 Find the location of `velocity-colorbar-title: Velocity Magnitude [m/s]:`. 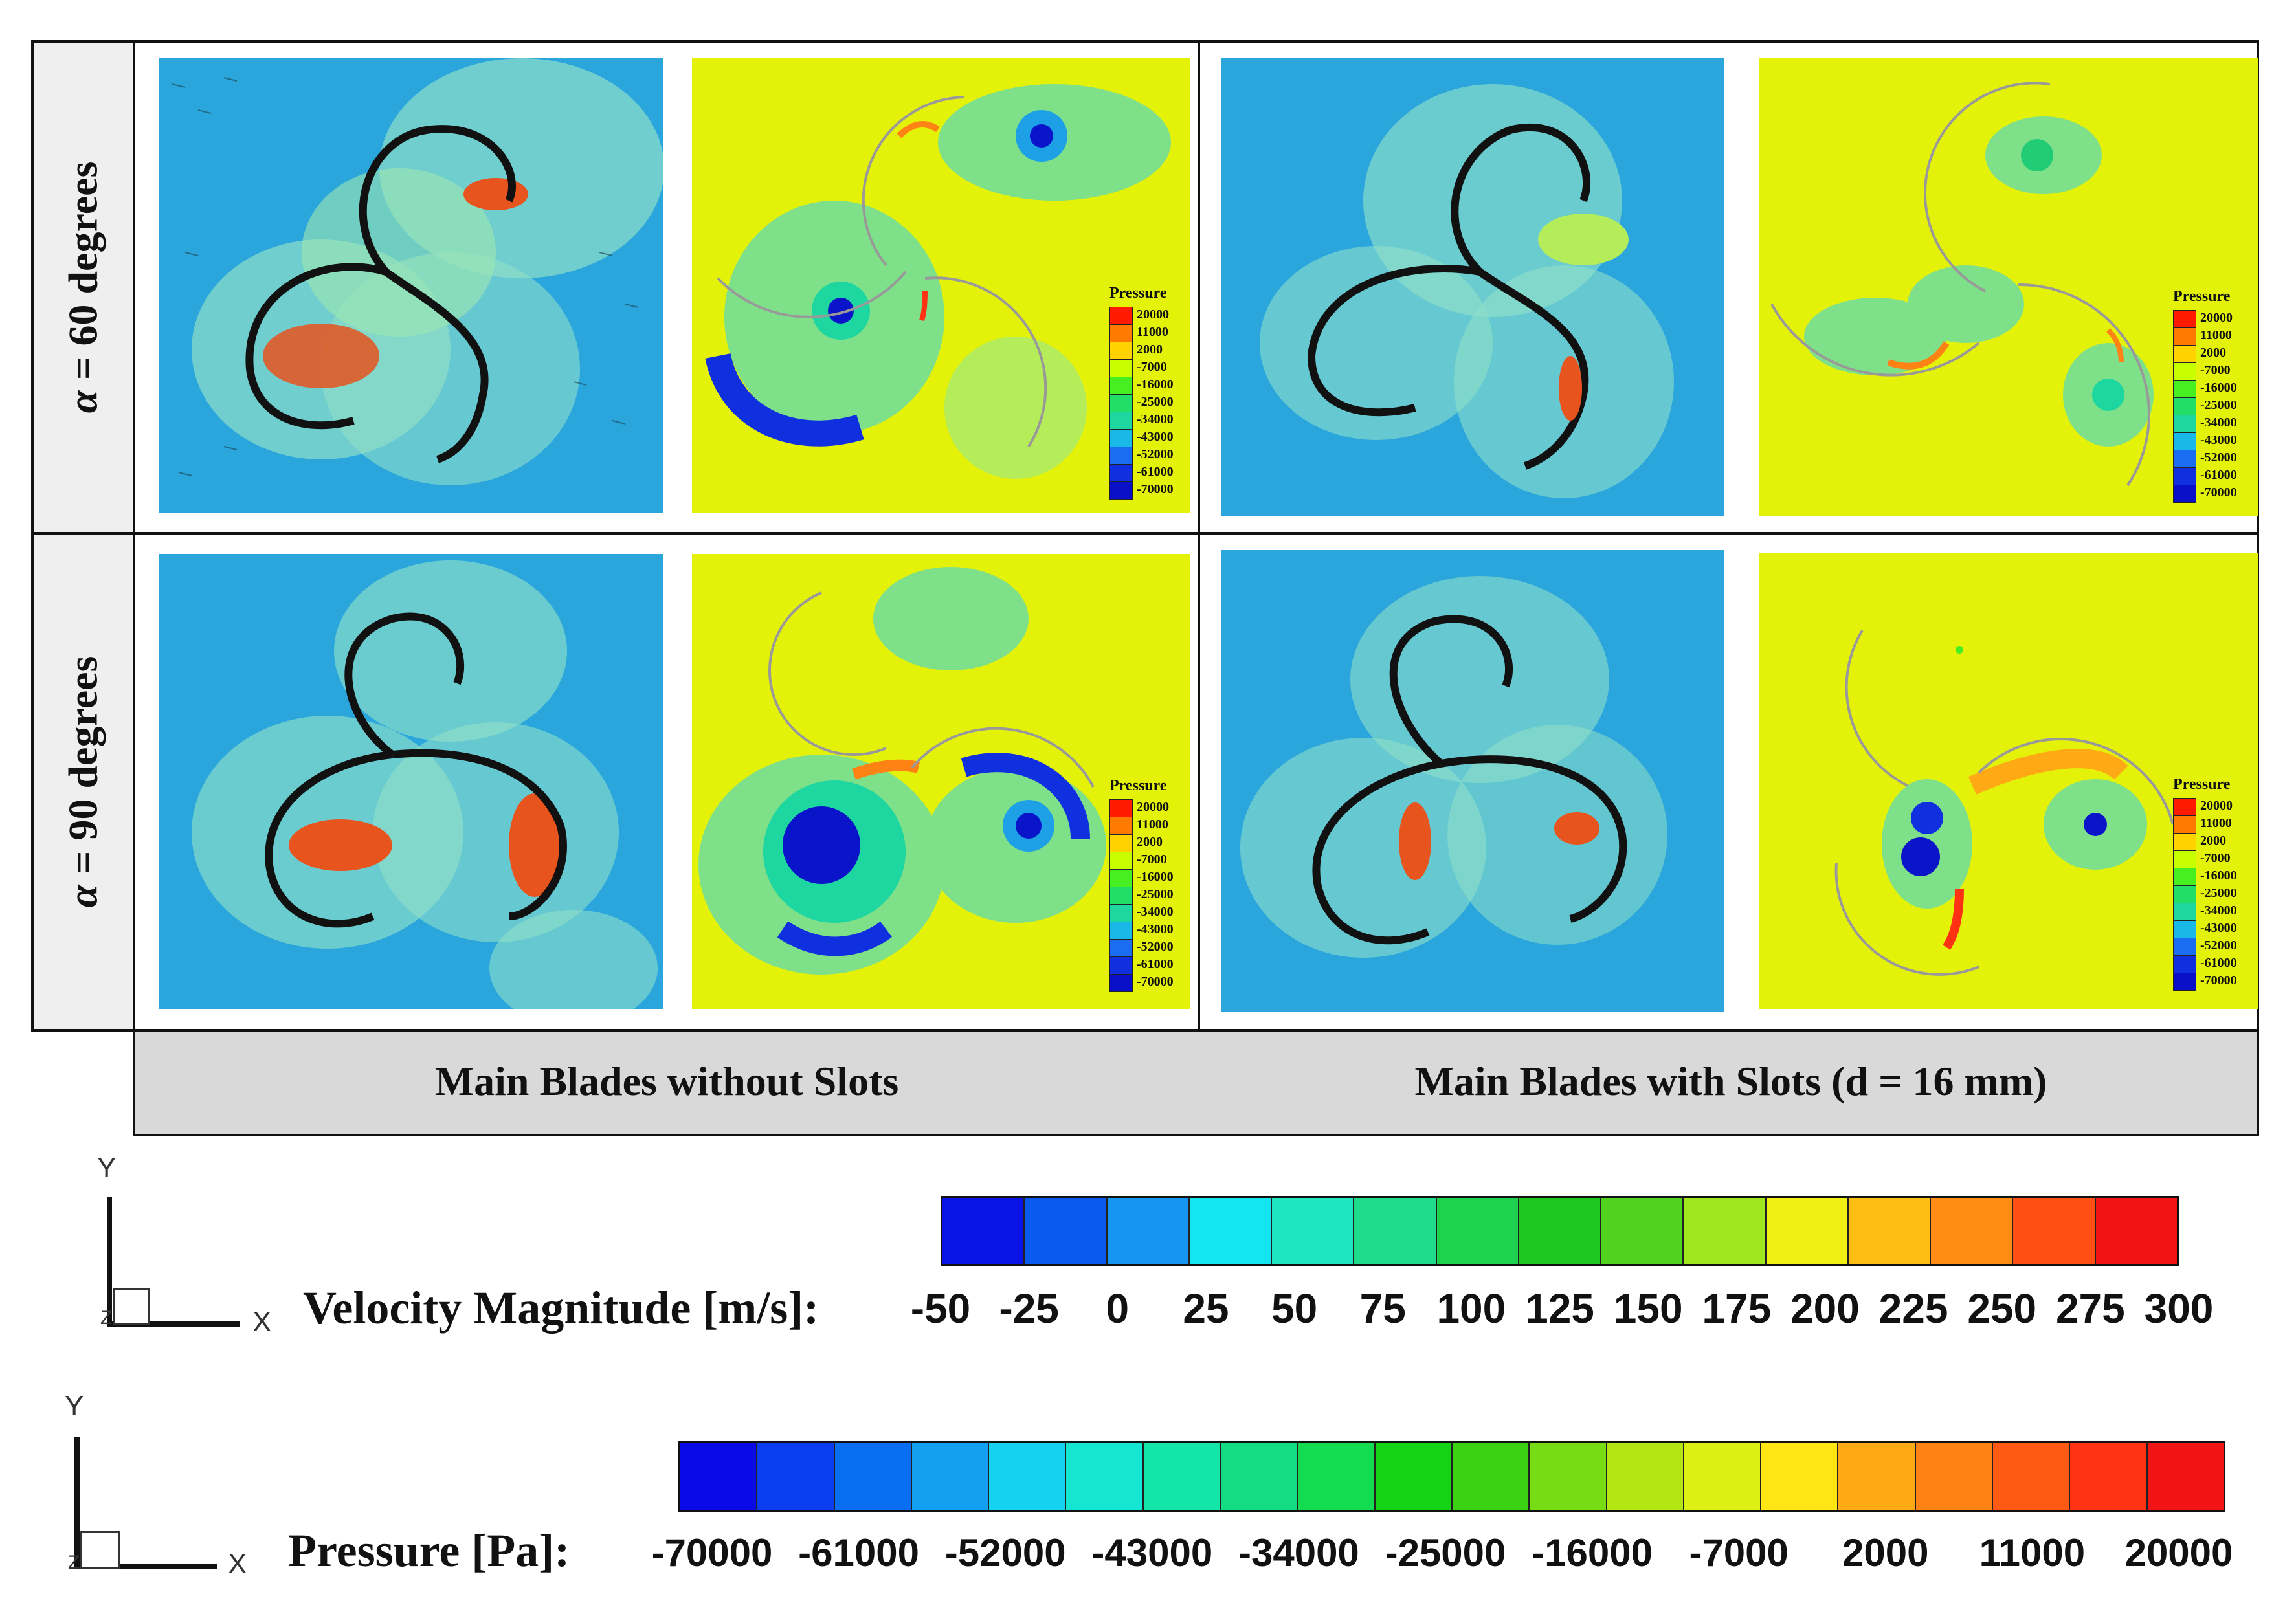

velocity-colorbar-title: Velocity Magnitude [m/s]: is located at coordinates (561, 1308).